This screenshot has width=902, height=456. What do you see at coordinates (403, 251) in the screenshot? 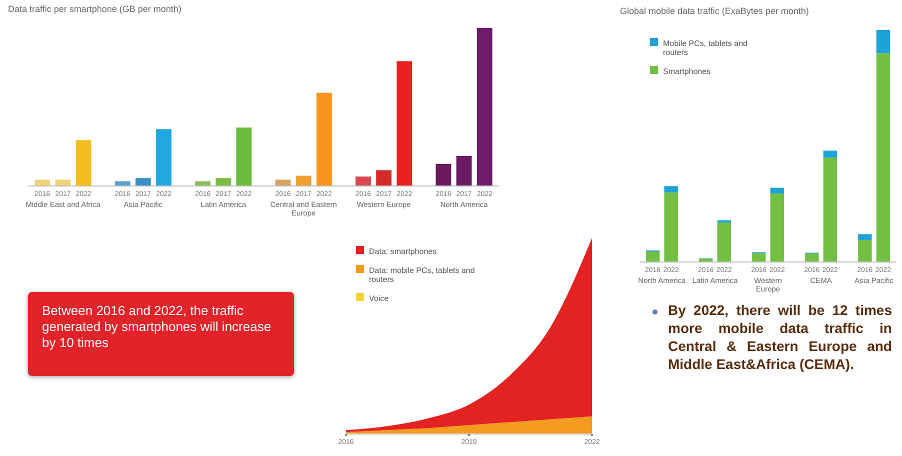
I see `legend-label: Data: smartphones` at bounding box center [403, 251].